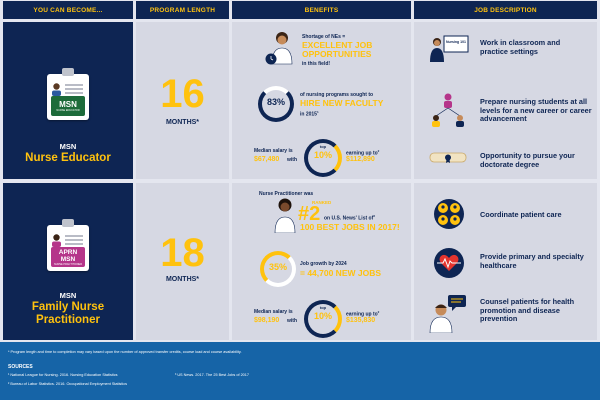 The width and height of the screenshot is (600, 400). I want to click on practitioner-top-percent: 10%, so click(322, 316).